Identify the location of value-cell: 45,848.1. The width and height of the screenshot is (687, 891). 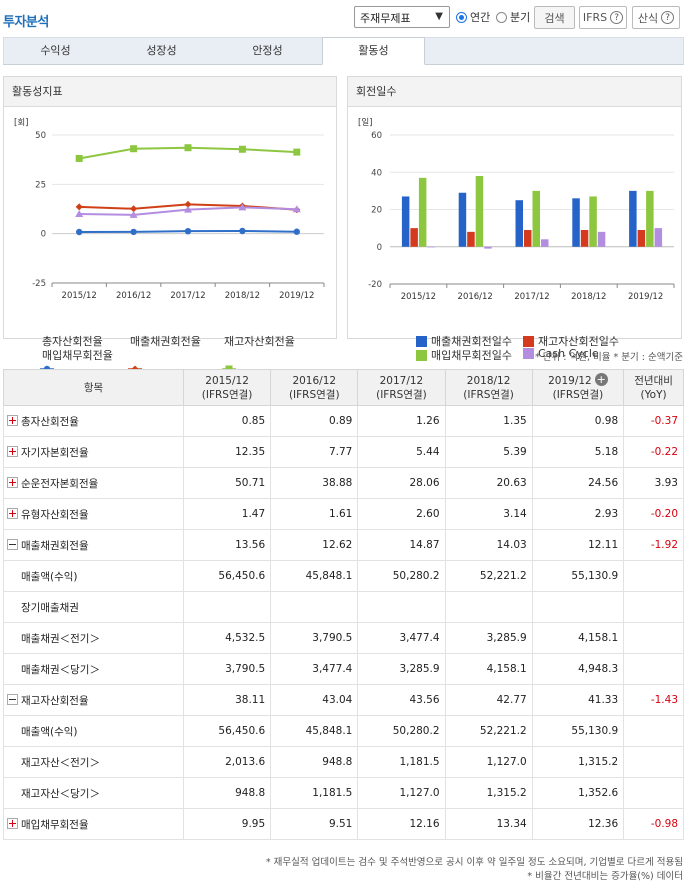
(314, 731).